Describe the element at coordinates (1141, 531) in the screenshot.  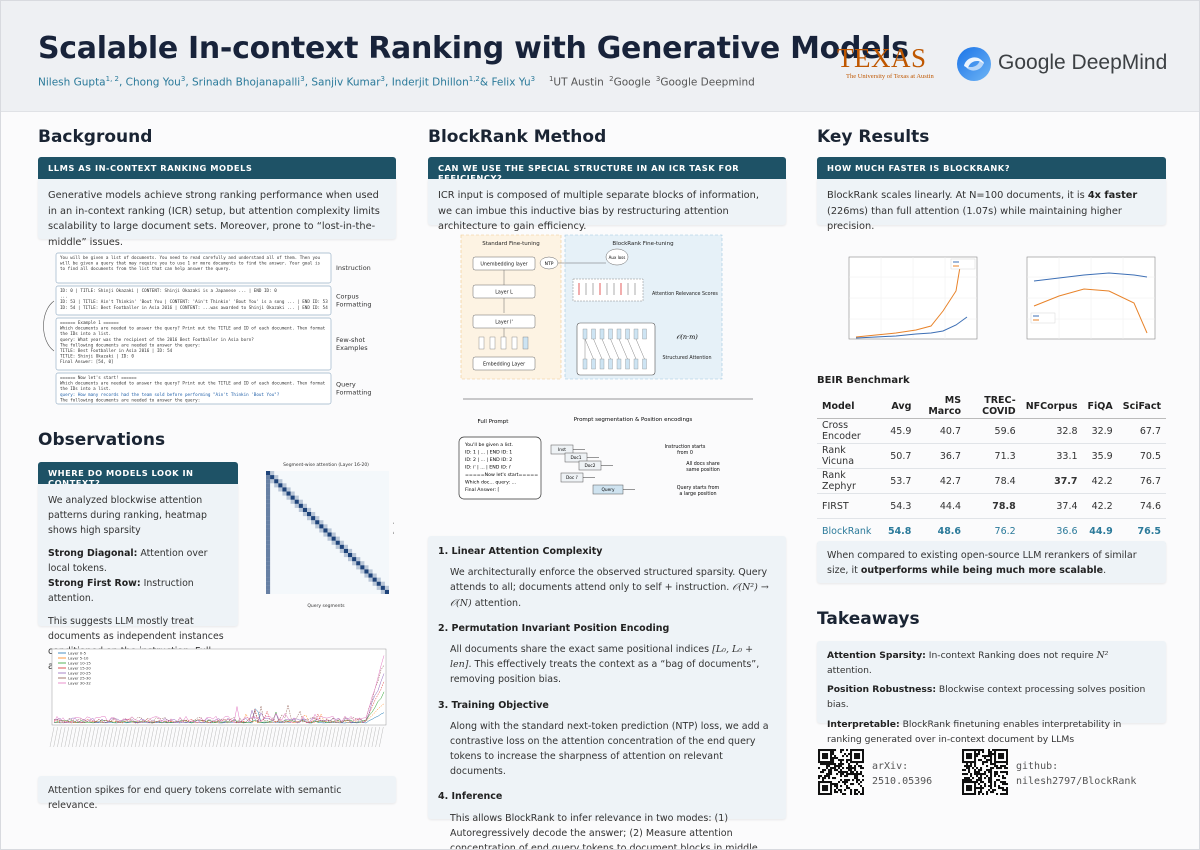
I see `table-cell: 76.5` at that location.